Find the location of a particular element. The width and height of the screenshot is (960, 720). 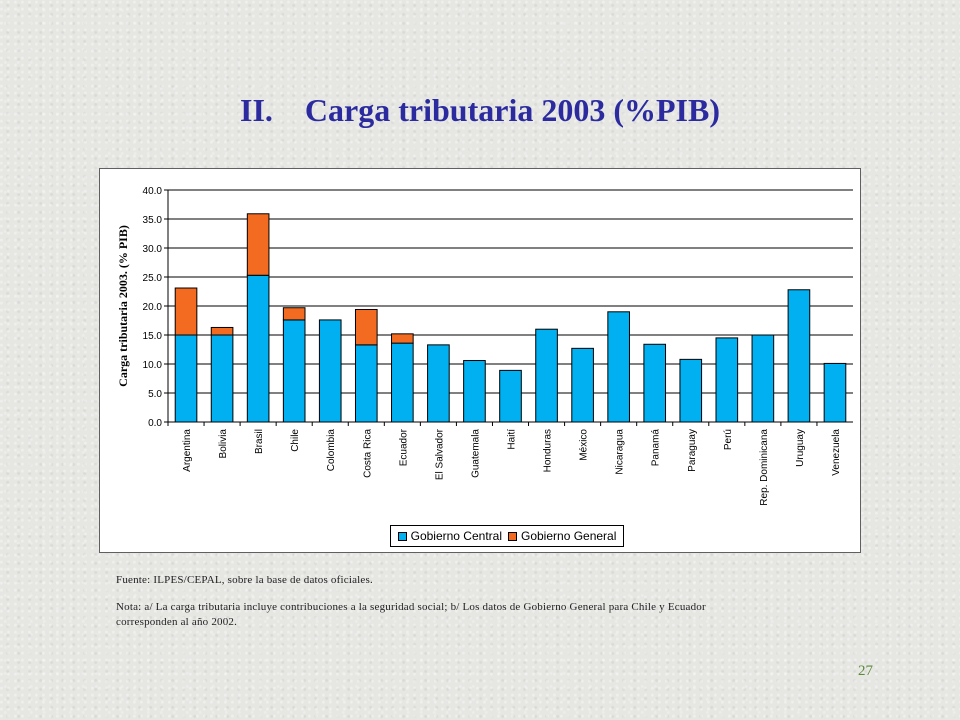

y-tick-label: 15.0 is located at coordinates (153, 336).